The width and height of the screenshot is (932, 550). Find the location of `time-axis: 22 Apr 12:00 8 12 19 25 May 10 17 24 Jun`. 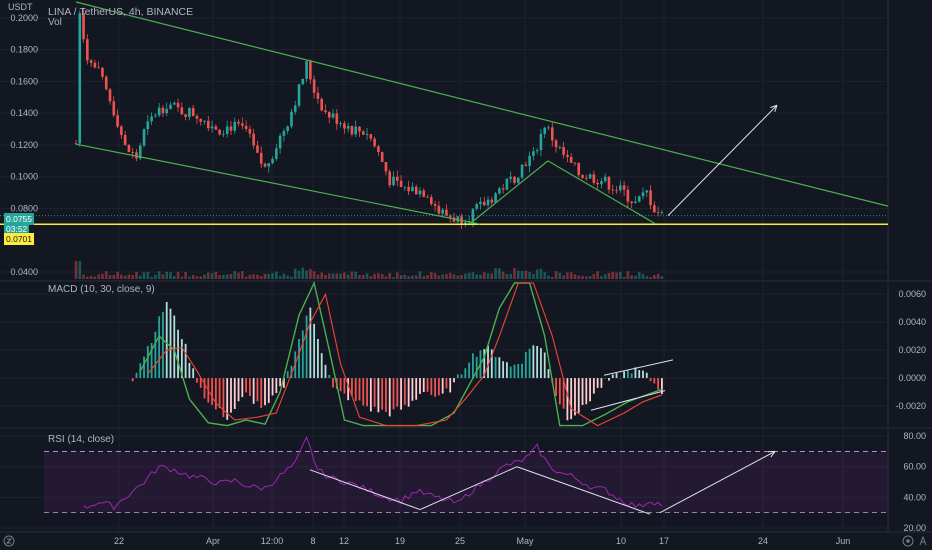

time-axis: 22 Apr 12:00 8 12 19 25 May 10 17 24 Jun is located at coordinates (482, 541).